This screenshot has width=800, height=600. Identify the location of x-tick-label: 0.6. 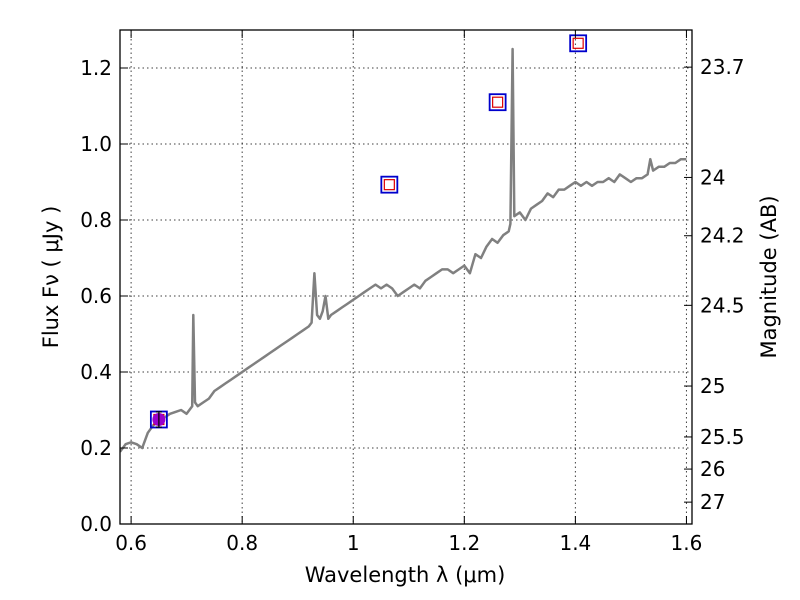
(131, 543).